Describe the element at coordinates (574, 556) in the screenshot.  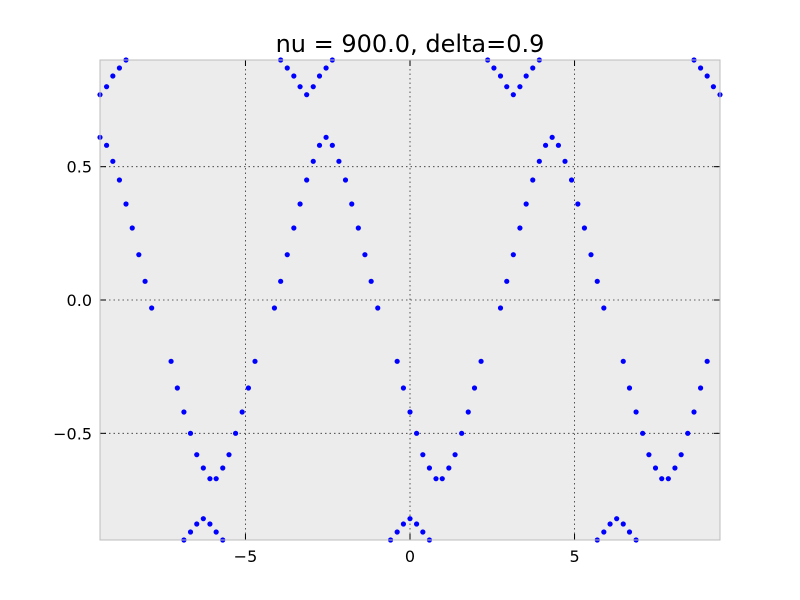
I see `x-tick-label: 5` at that location.